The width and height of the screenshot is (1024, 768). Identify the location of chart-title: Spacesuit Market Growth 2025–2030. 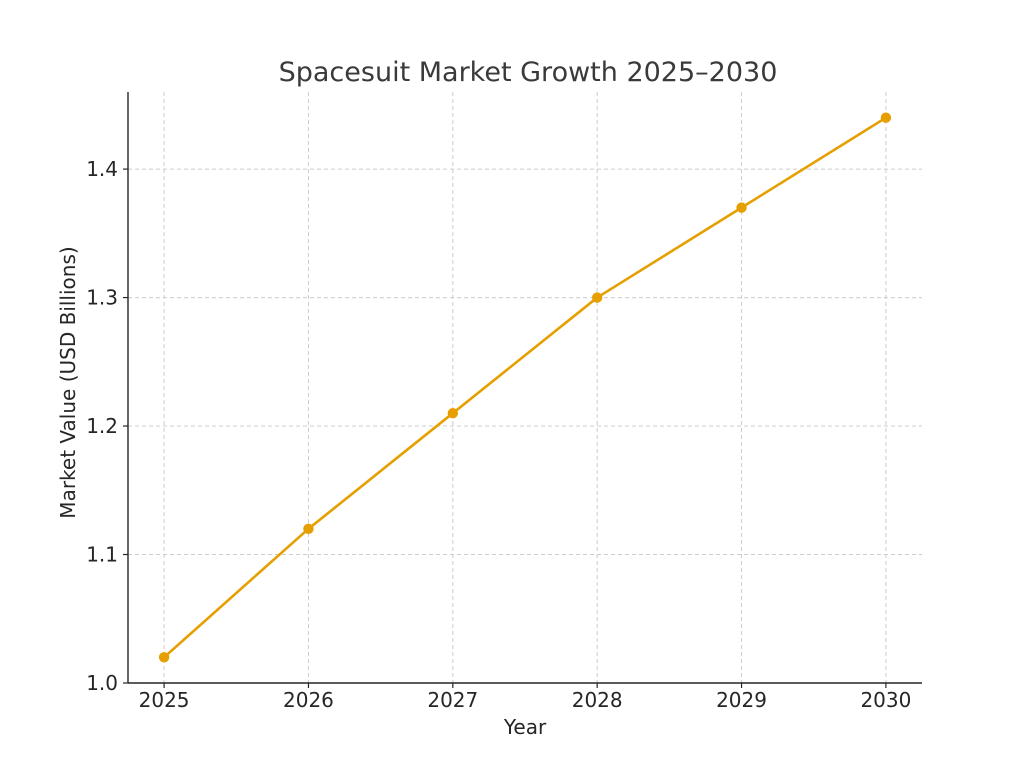
(528, 72).